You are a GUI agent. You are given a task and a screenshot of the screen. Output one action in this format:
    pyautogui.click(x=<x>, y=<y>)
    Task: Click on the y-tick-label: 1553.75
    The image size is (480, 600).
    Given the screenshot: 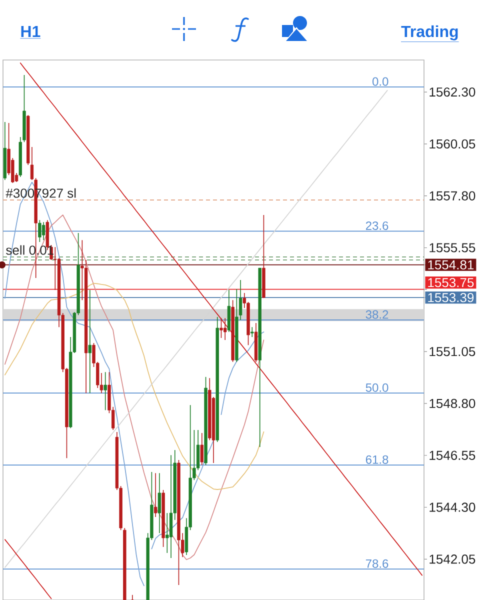 What is the action you would take?
    pyautogui.click(x=451, y=283)
    